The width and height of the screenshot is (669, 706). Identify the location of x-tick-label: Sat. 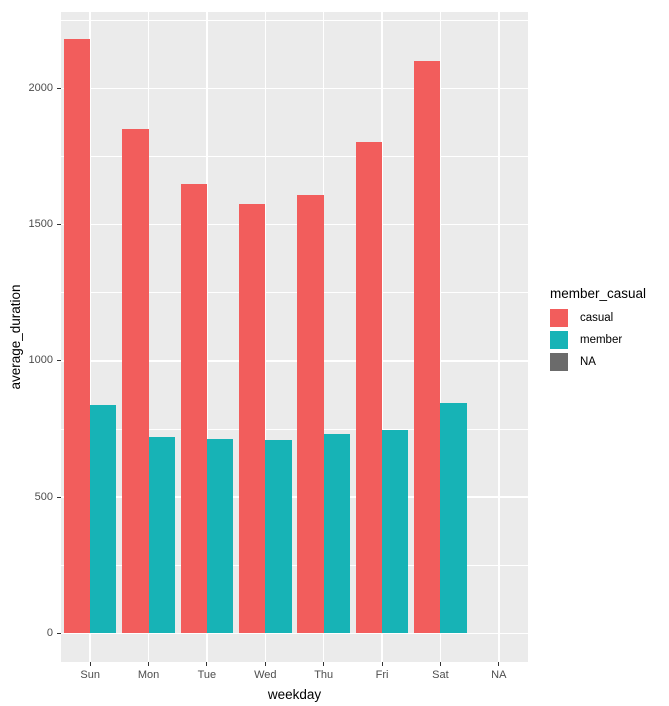
(440, 675).